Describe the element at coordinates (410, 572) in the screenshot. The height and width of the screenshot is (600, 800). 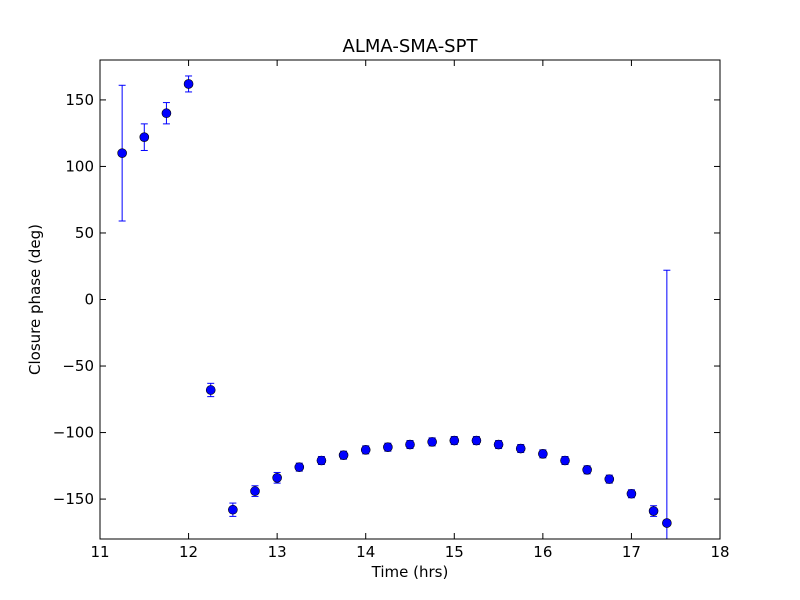
I see `x-axis-label: Time (hrs)` at that location.